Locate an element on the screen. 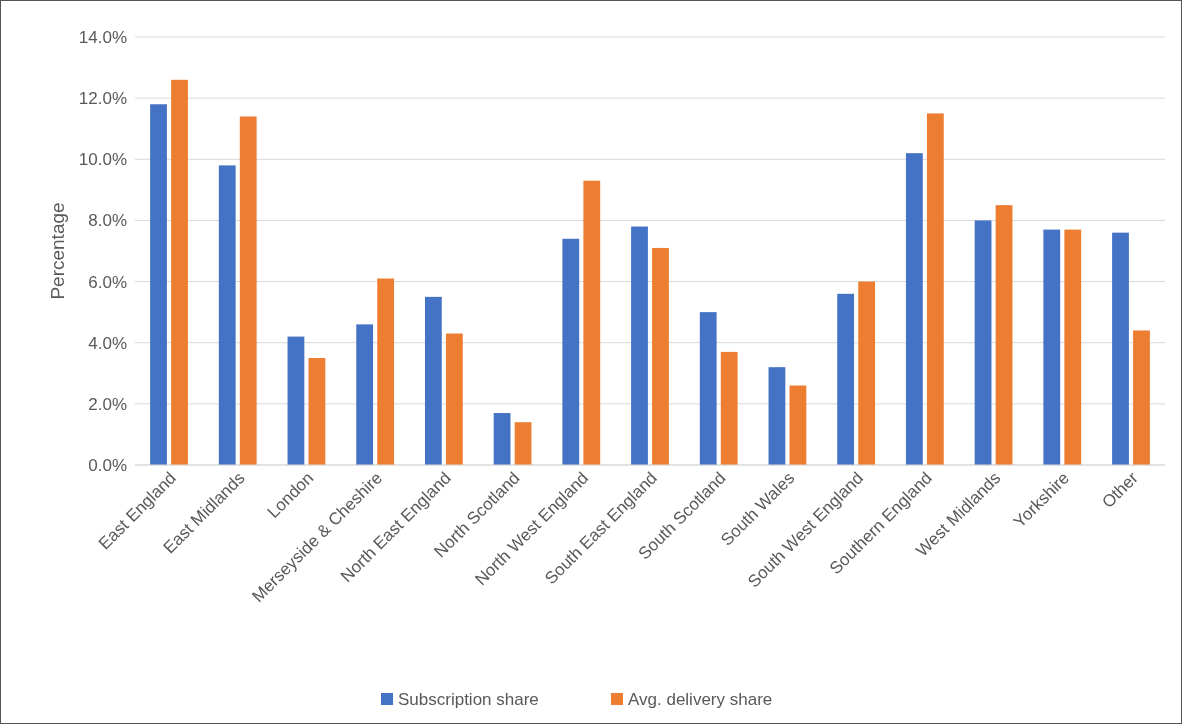 The image size is (1182, 724). legend-label: Avg. delivery share is located at coordinates (700, 699).